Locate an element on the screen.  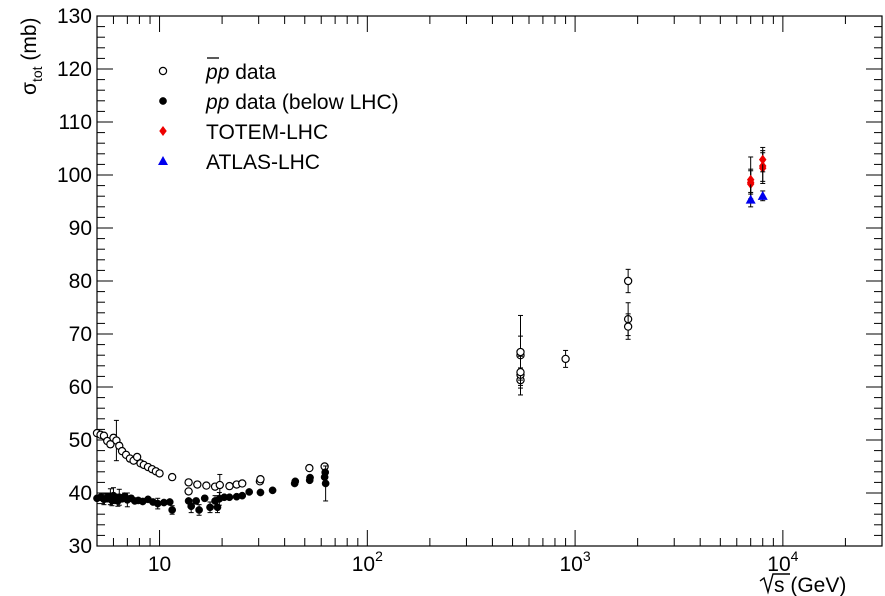
legend-label: TOTEM-LHC is located at coordinates (267, 132).